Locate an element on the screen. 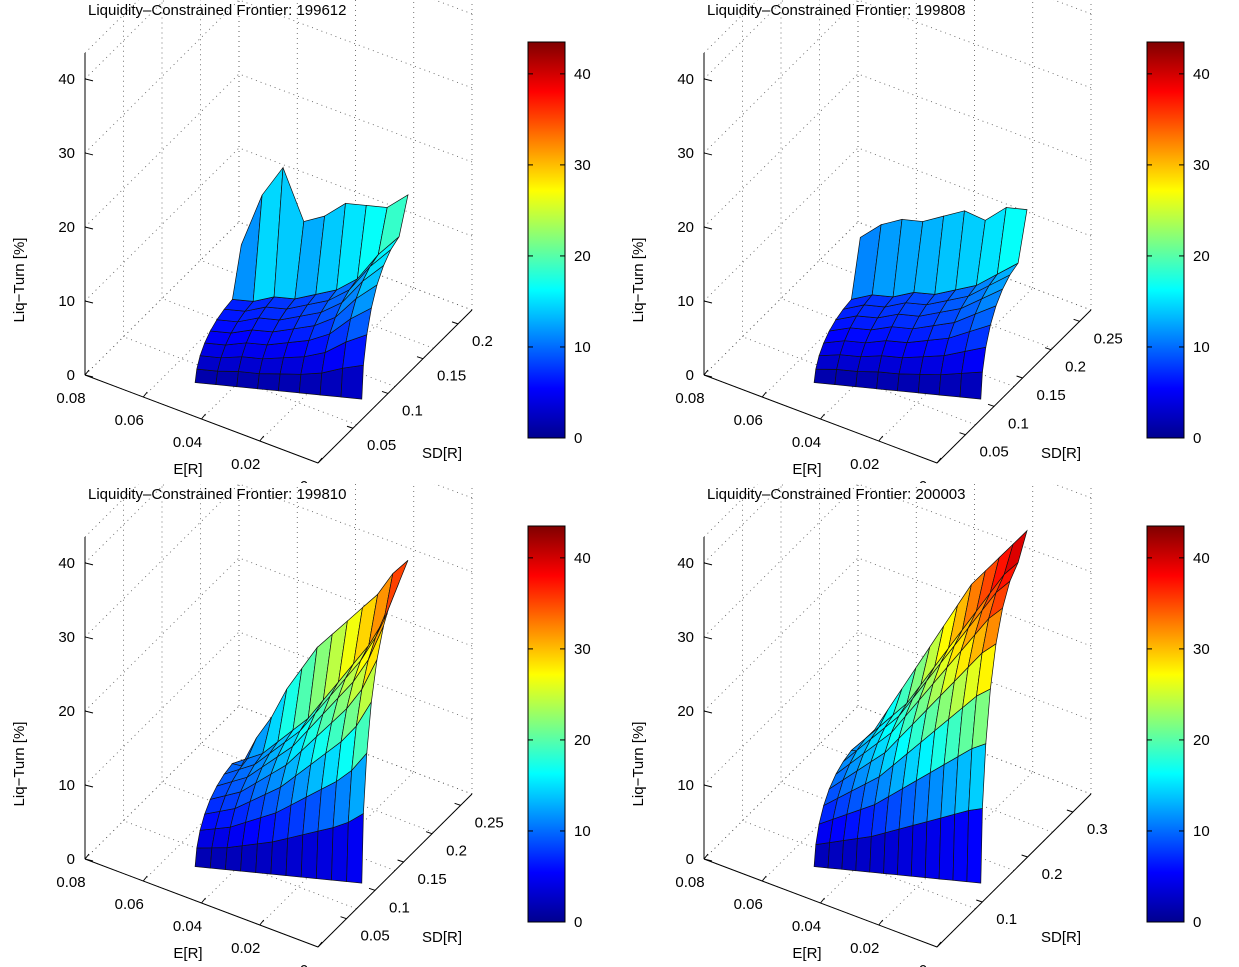 The width and height of the screenshot is (1239, 967). z-tick-label: 10 is located at coordinates (66, 301).